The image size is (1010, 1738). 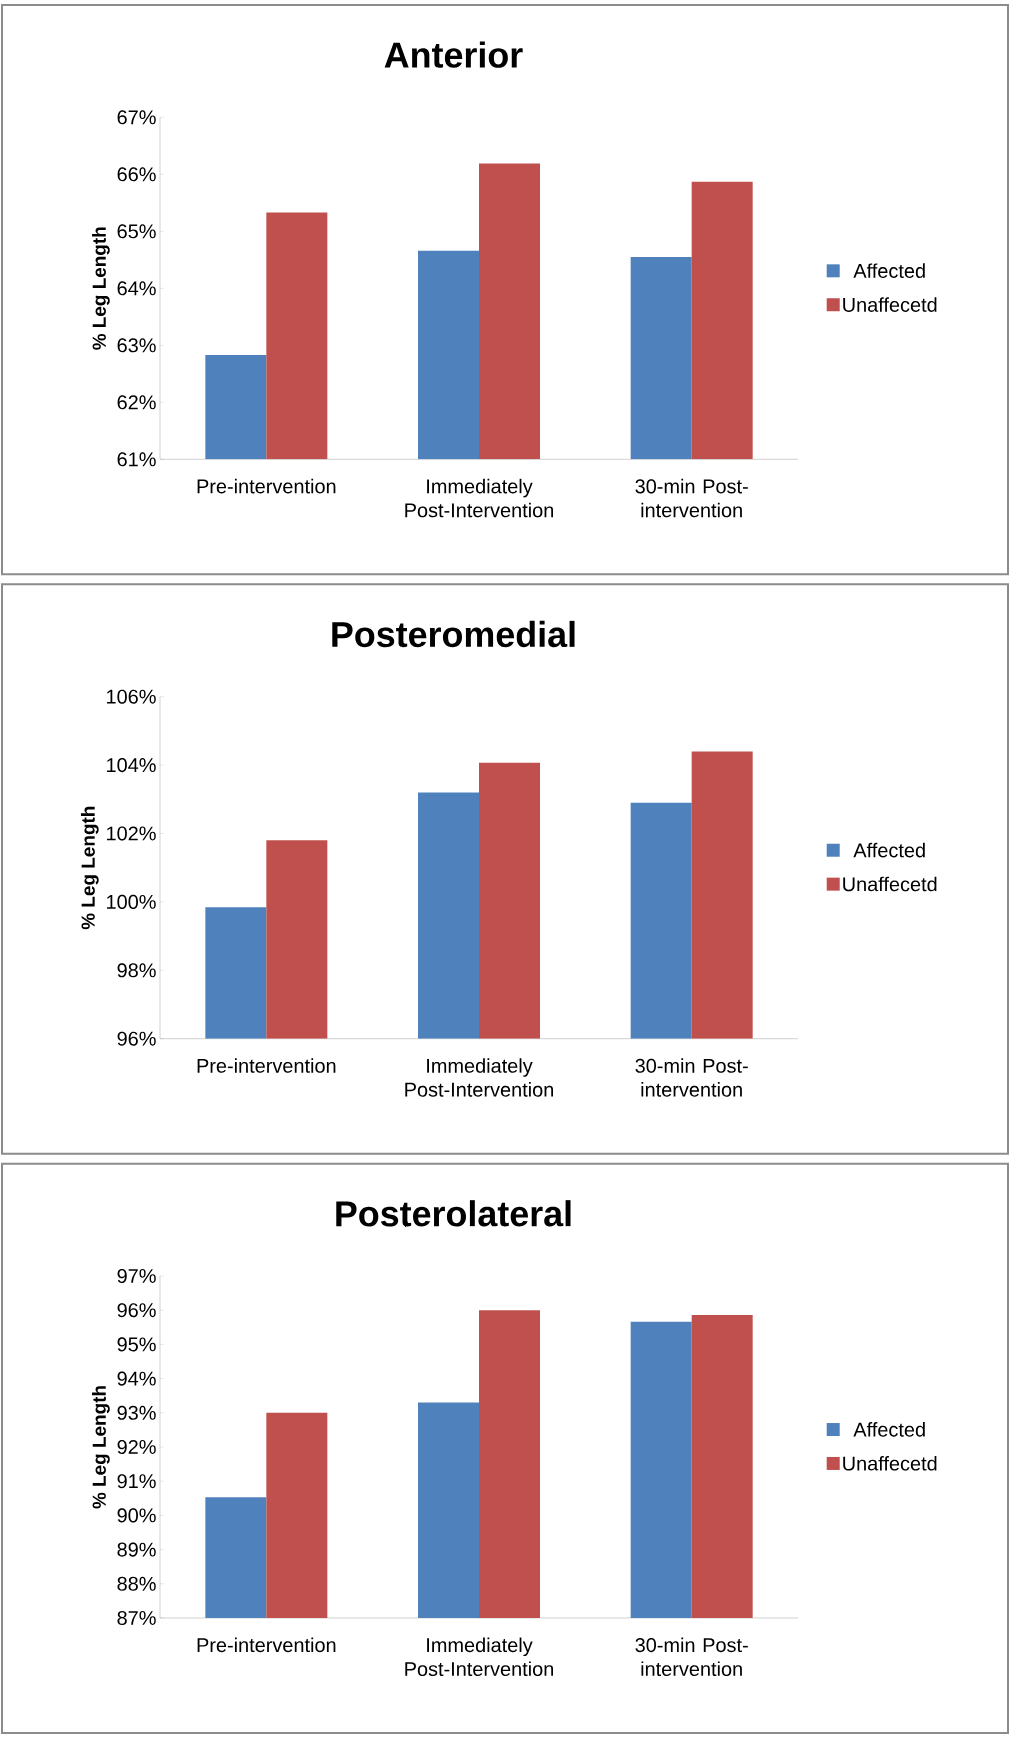 I want to click on y-tick-label: 97%, so click(x=136, y=1276).